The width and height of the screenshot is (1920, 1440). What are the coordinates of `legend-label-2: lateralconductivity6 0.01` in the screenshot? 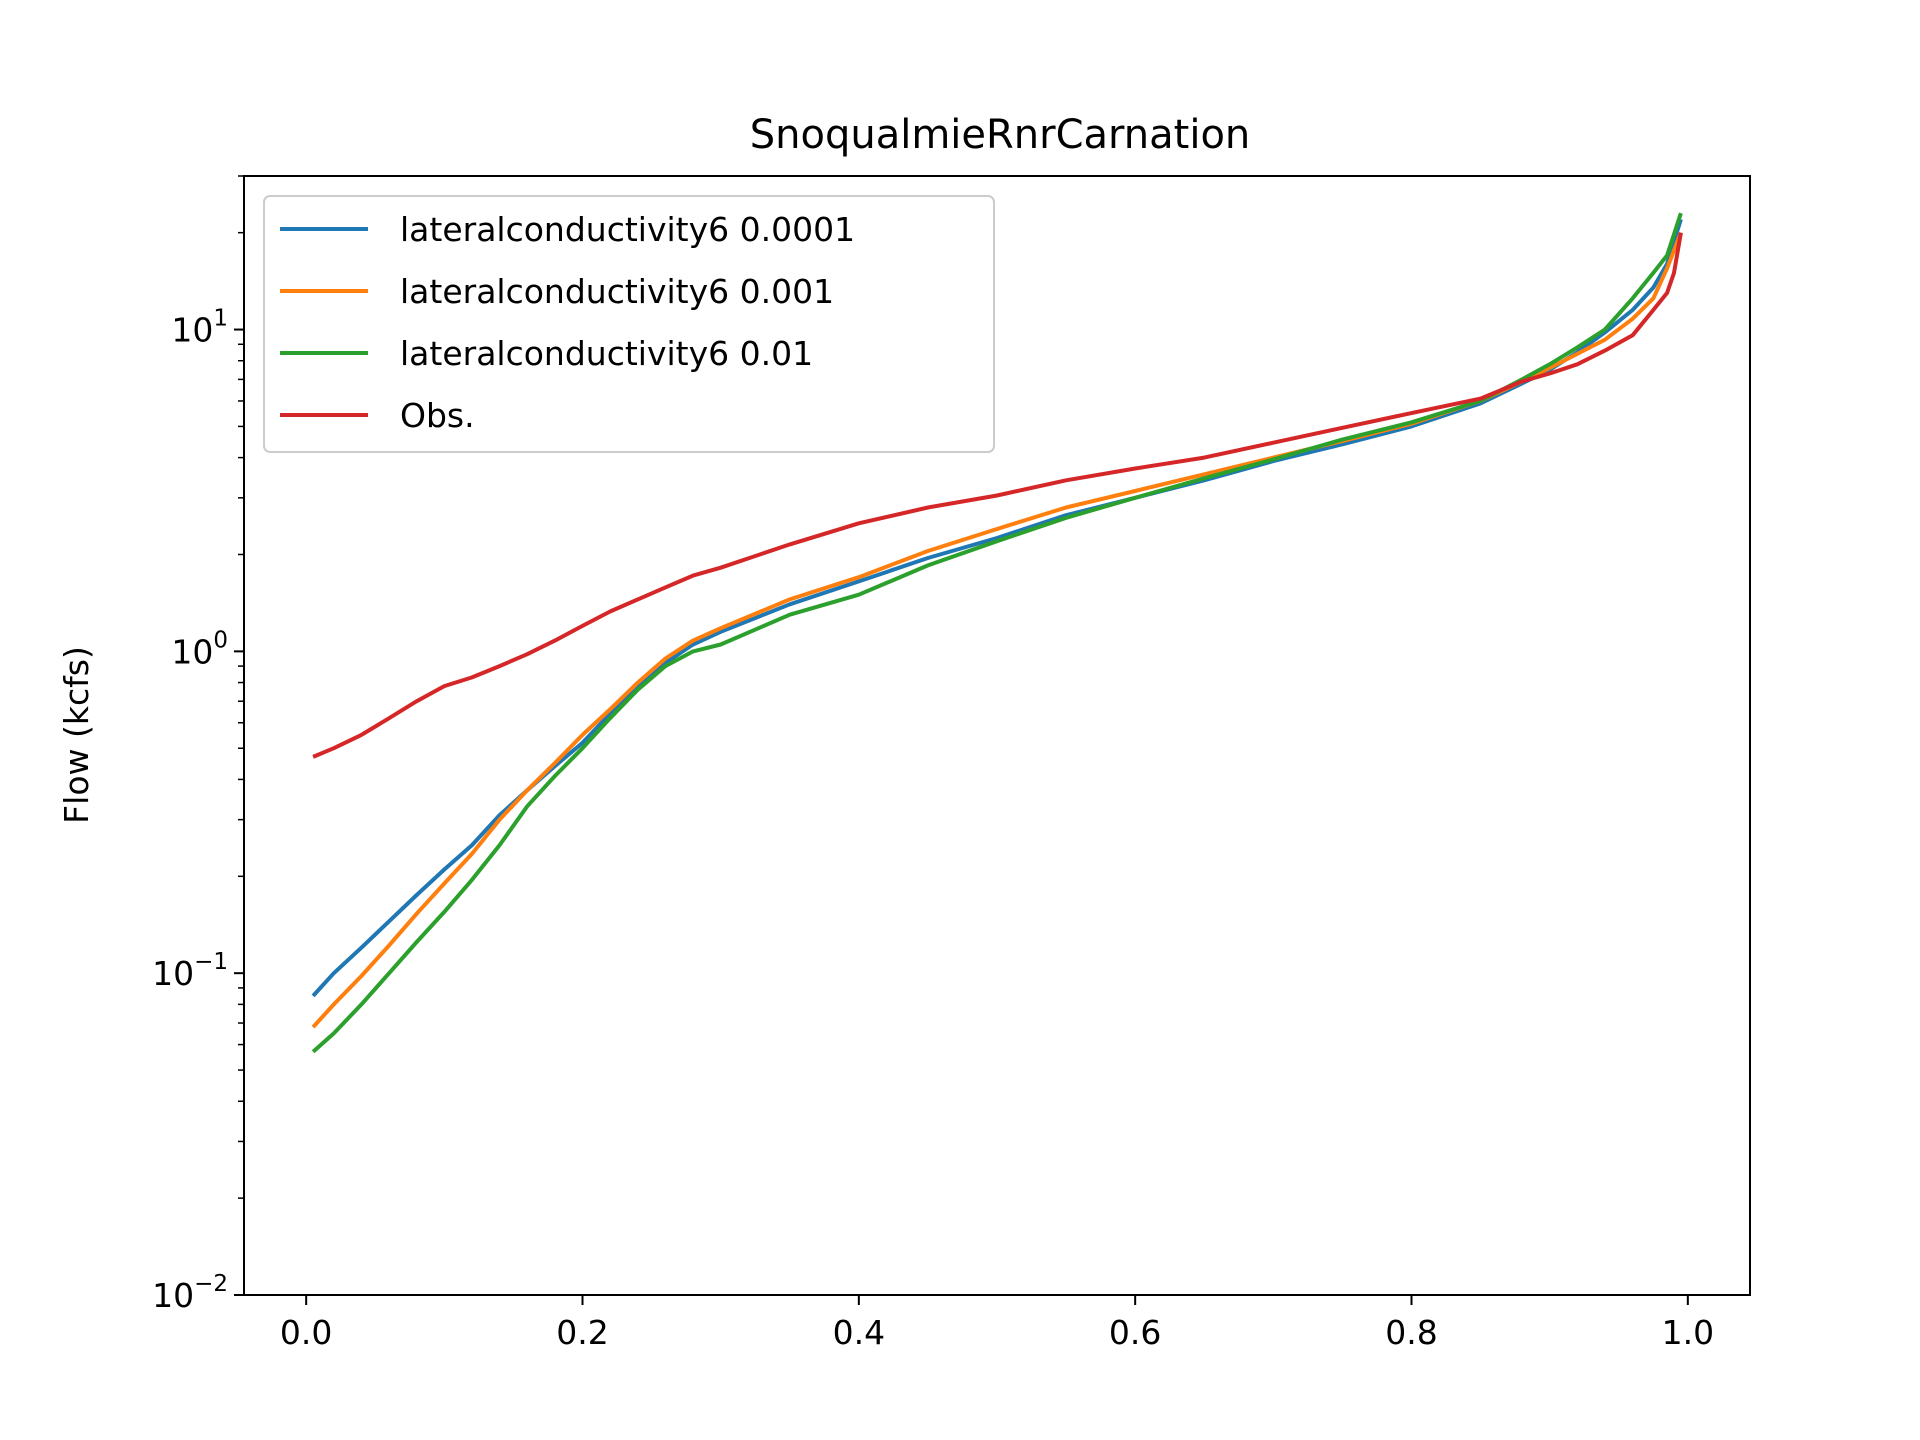 It's located at (606, 353).